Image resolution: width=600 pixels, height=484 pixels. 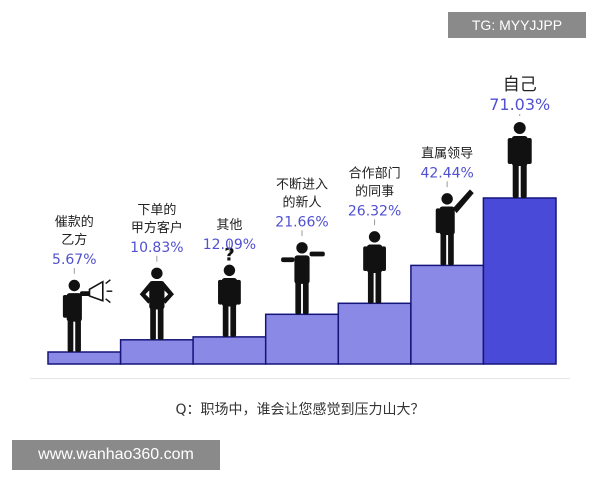 What do you see at coordinates (300, 378) in the screenshot?
I see `divider-line` at bounding box center [300, 378].